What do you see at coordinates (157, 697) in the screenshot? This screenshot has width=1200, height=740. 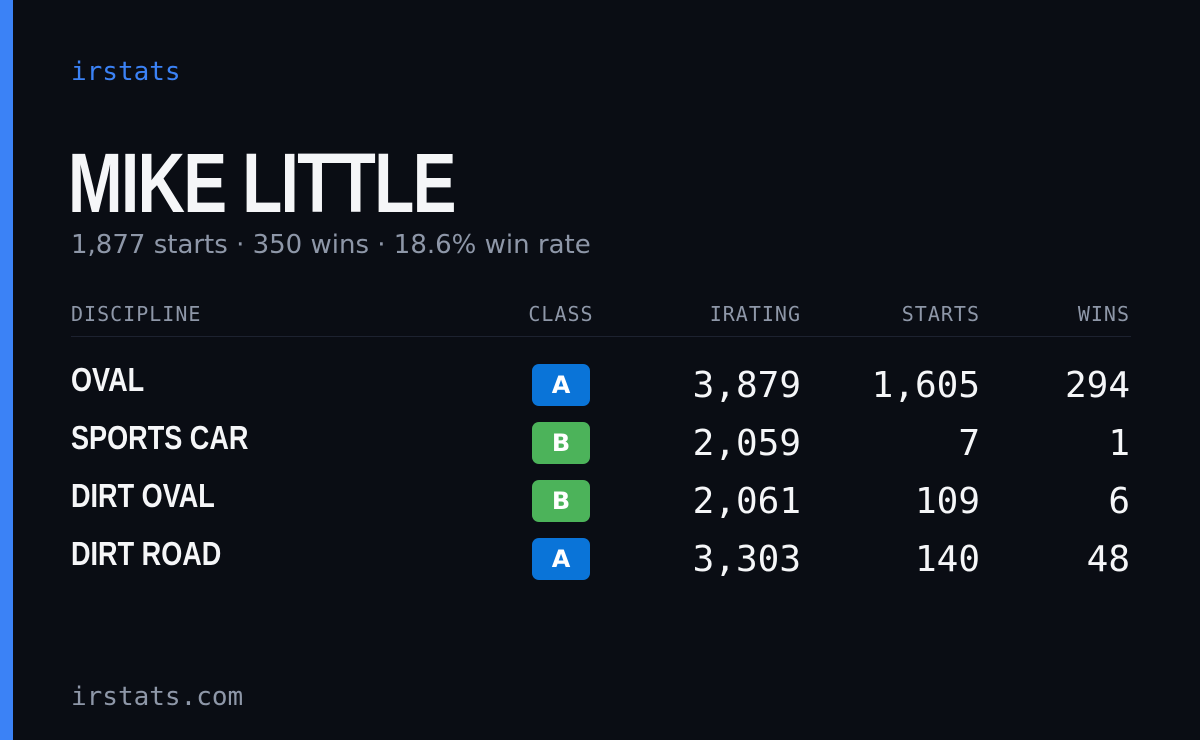 I see `footer-url: irstats.com` at bounding box center [157, 697].